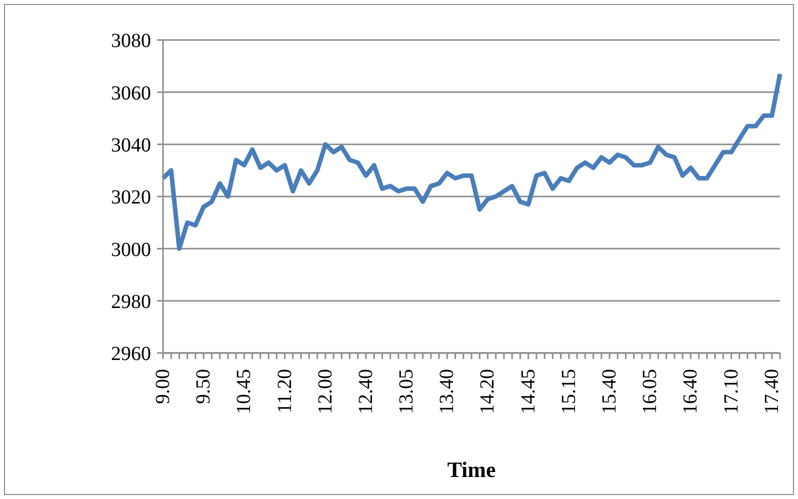 The height and width of the screenshot is (499, 798). I want to click on x-tick-label: 13.40, so click(447, 391).